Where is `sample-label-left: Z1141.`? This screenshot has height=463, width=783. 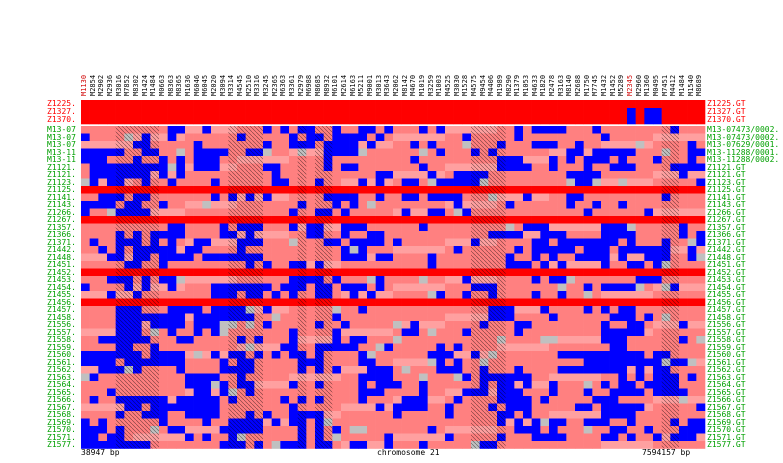
sample-label-left: Z1141. is located at coordinates (61, 197).